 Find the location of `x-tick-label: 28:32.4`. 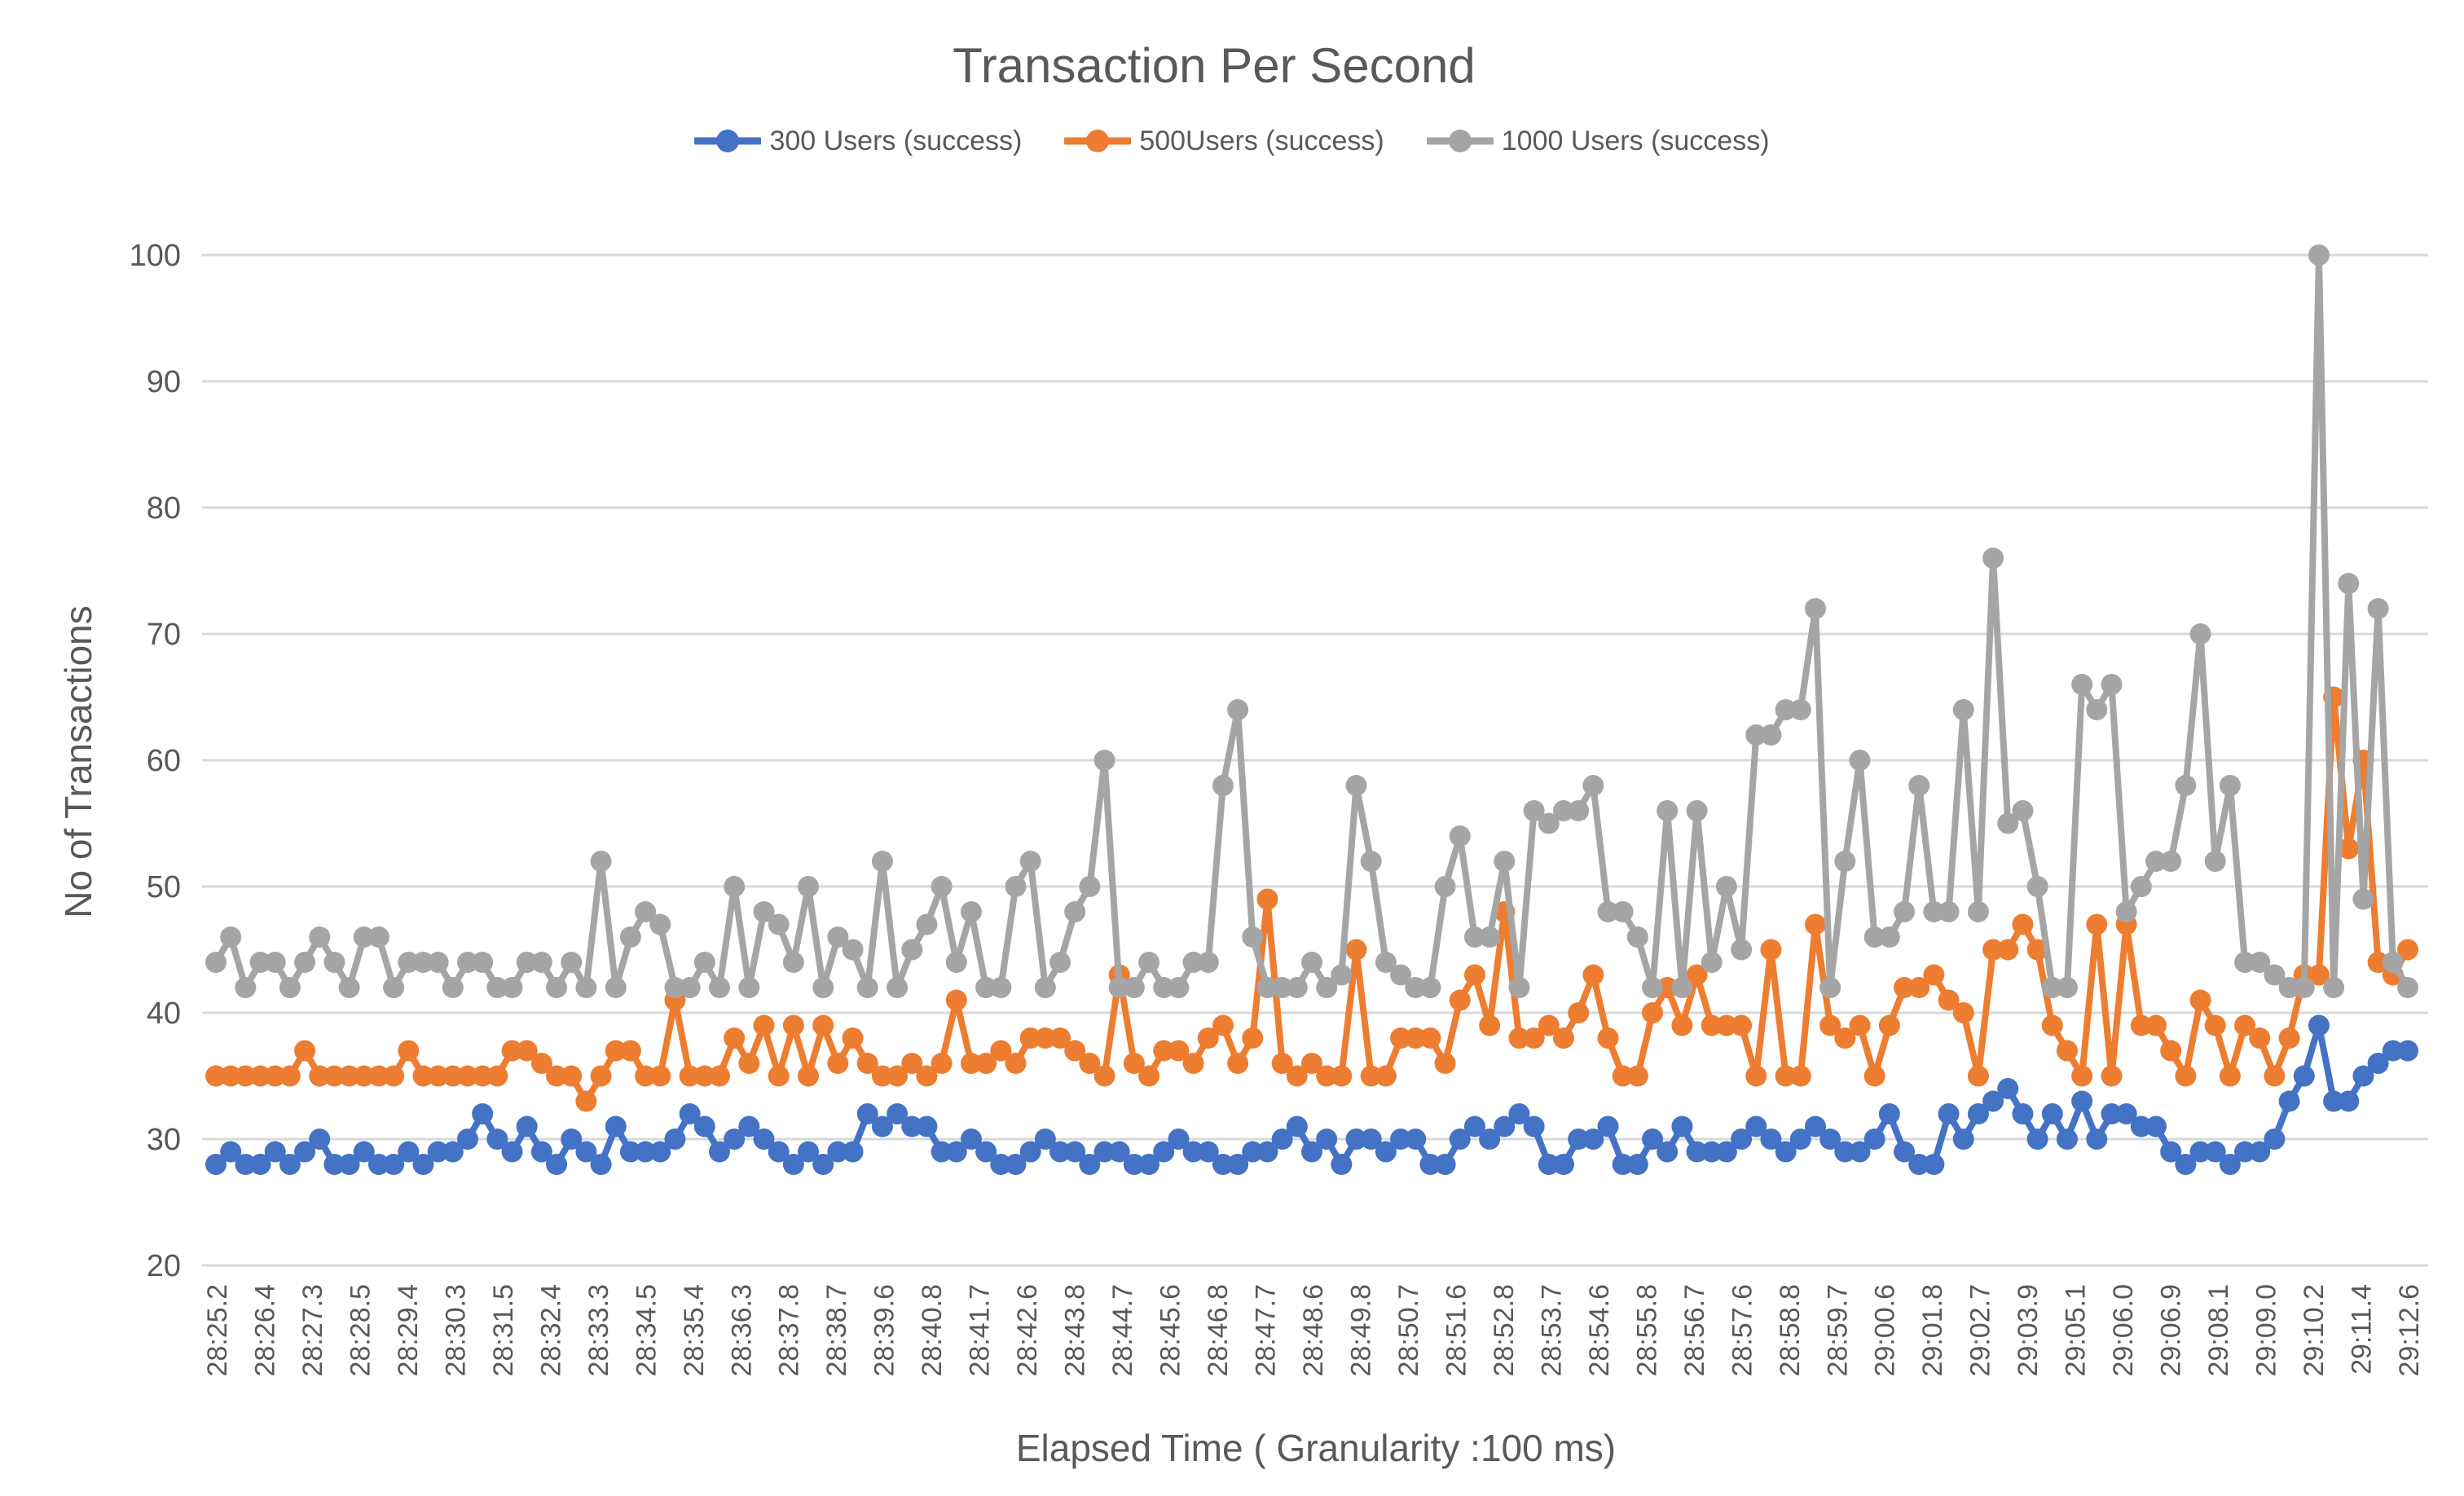

x-tick-label: 28:32.4 is located at coordinates (550, 1330).